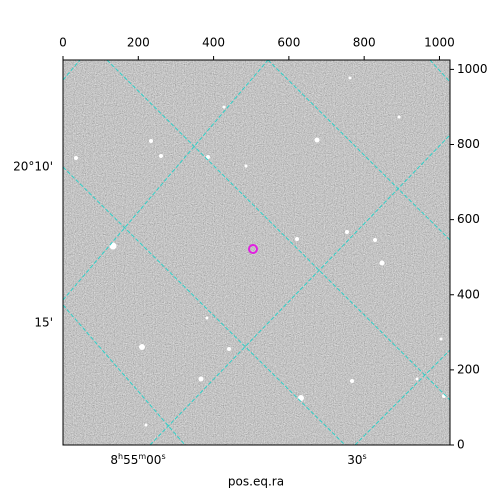 Image resolution: width=500 pixels, height=500 pixels. I want to click on x-axis-label: pos.eq.ra, so click(256, 482).